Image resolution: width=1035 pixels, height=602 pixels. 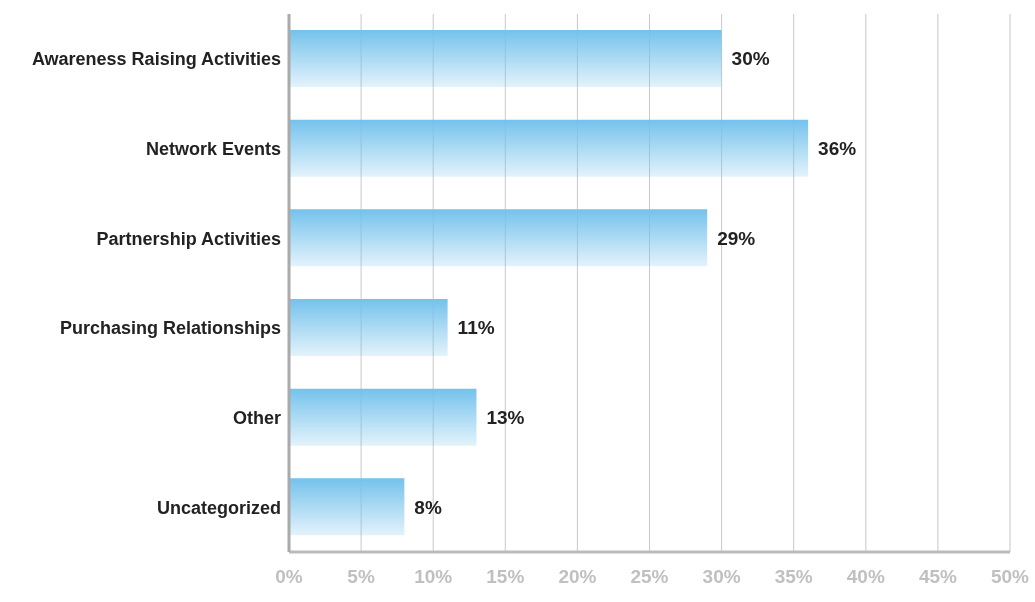 What do you see at coordinates (649, 577) in the screenshot?
I see `x-tick-label: 25%` at bounding box center [649, 577].